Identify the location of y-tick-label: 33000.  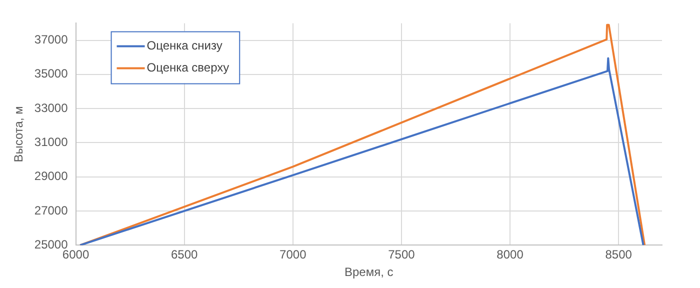
(51, 107).